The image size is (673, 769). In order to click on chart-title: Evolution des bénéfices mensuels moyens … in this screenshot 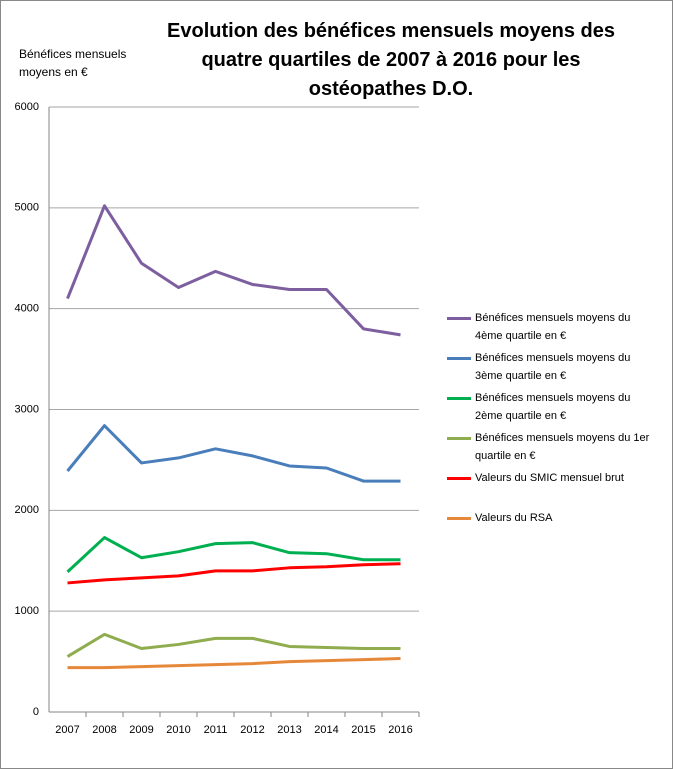, I will do `click(391, 60)`.